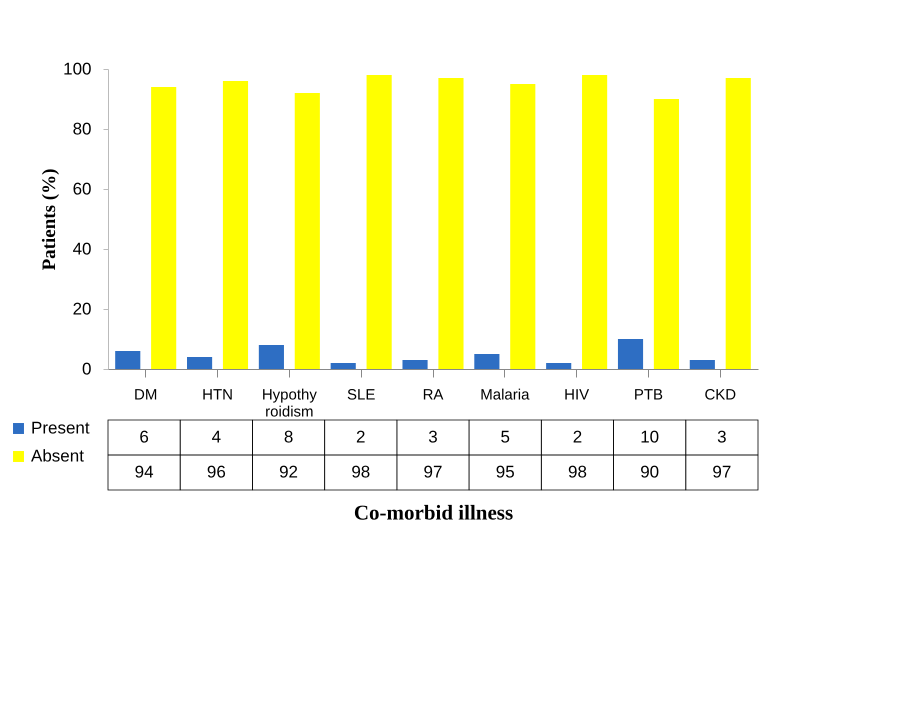  I want to click on x-tick-label: RA, so click(433, 395).